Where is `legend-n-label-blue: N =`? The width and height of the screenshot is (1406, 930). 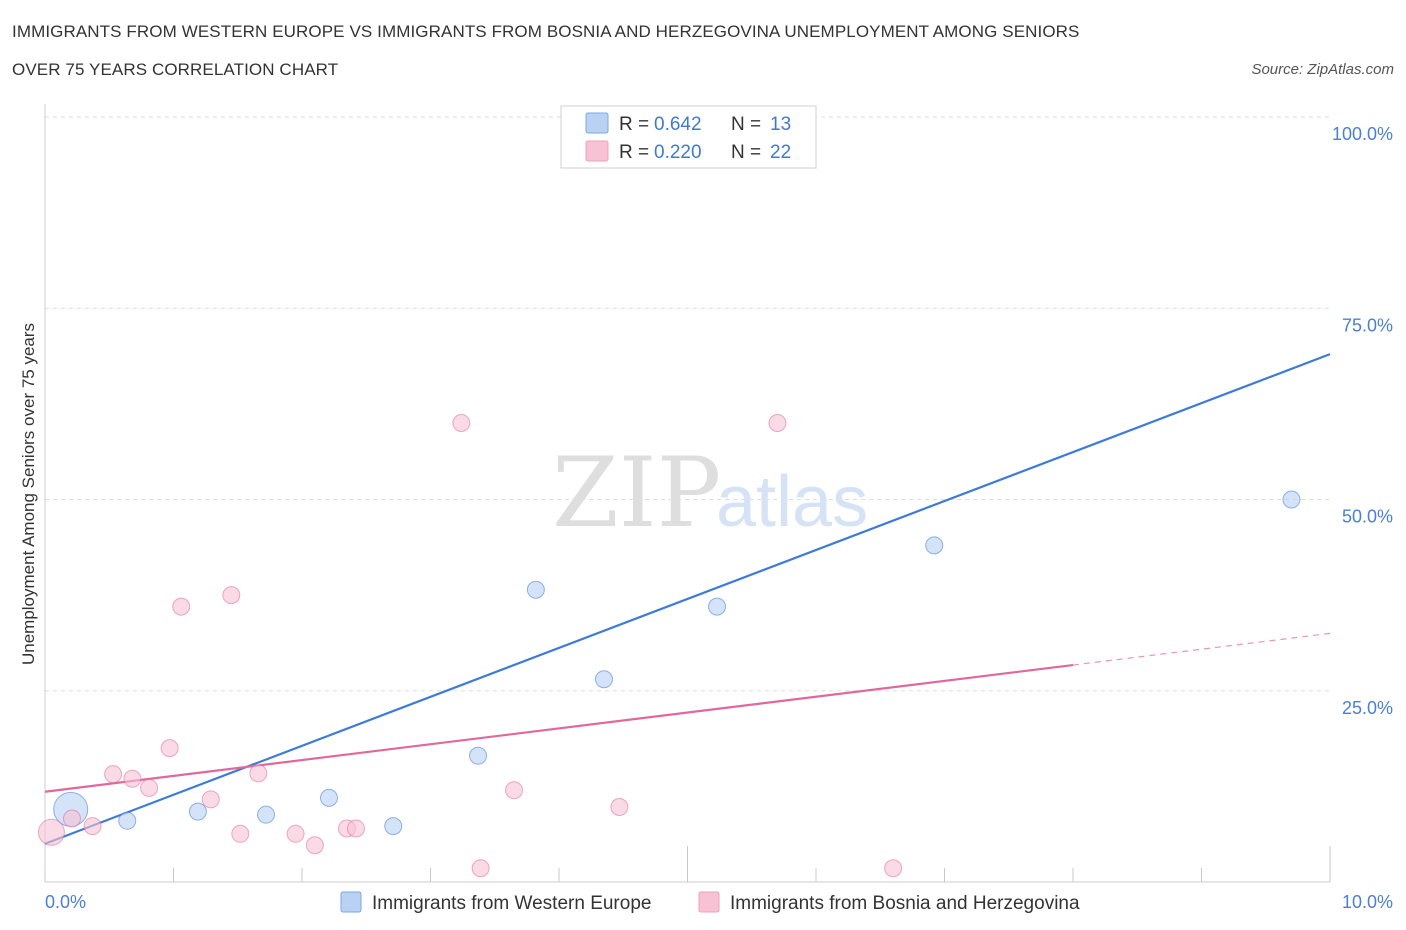 legend-n-label-blue: N = is located at coordinates (746, 124).